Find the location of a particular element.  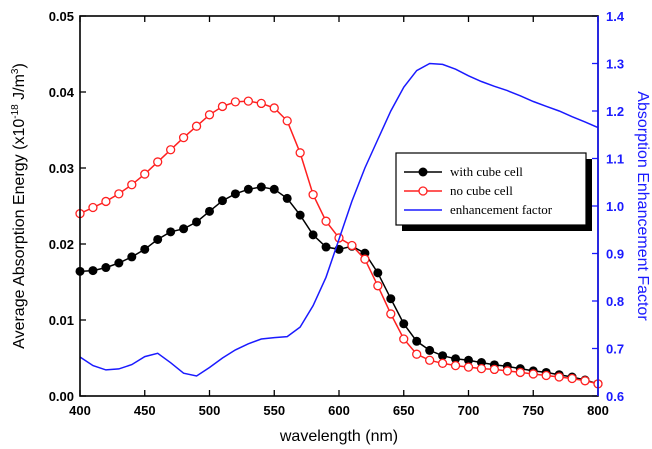

x-tick-label: 800 is located at coordinates (598, 410).